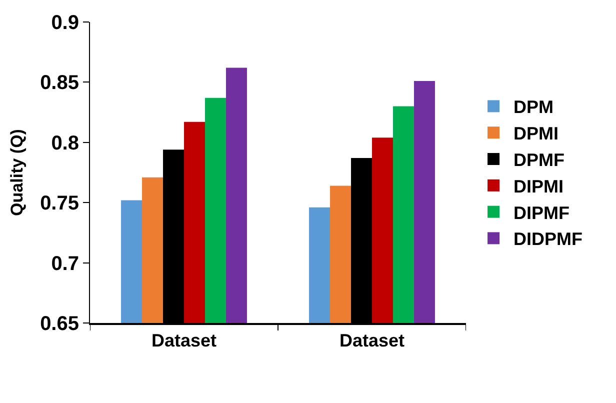 This screenshot has height=403, width=616. What do you see at coordinates (542, 212) in the screenshot?
I see `legend-label: DIPMF` at bounding box center [542, 212].